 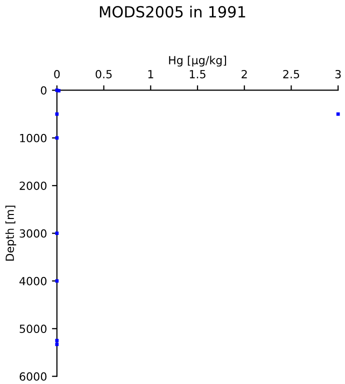 What do you see at coordinates (173, 12) in the screenshot?
I see `chart-title: MODS2005 in 1991` at bounding box center [173, 12].